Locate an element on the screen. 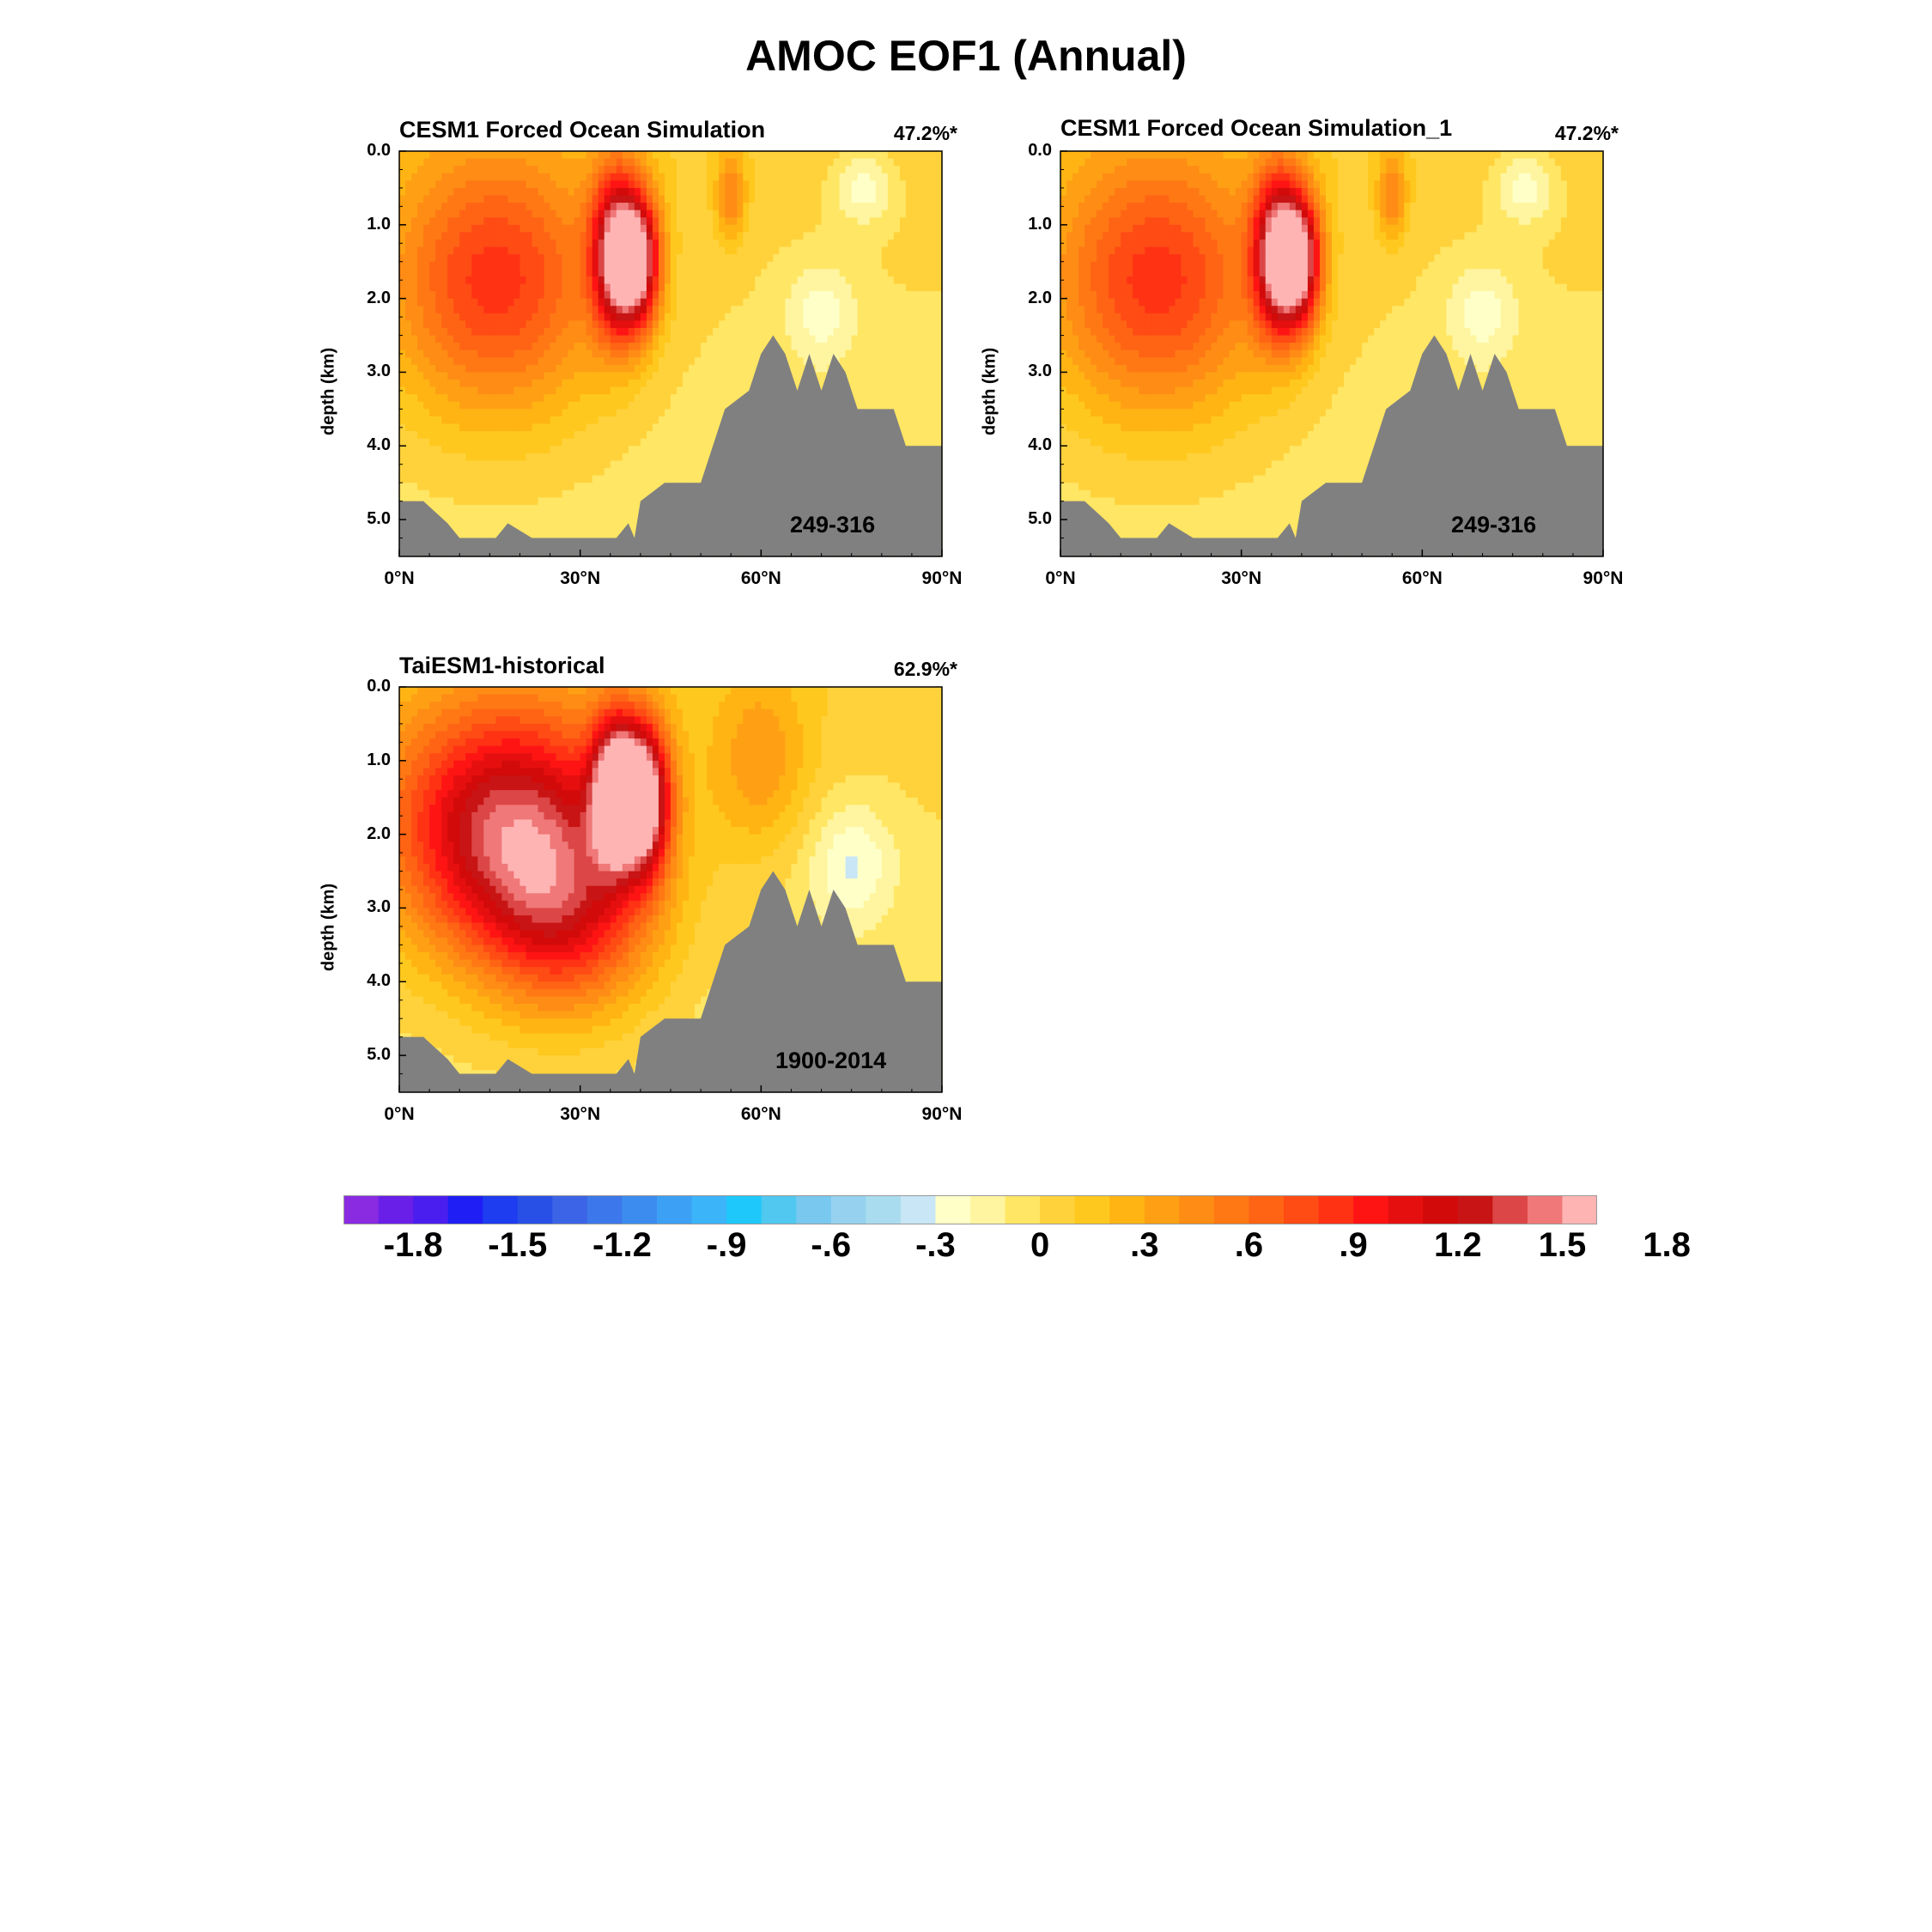 The image size is (1932, 1932). colorbar-label: -.3 is located at coordinates (936, 1245).